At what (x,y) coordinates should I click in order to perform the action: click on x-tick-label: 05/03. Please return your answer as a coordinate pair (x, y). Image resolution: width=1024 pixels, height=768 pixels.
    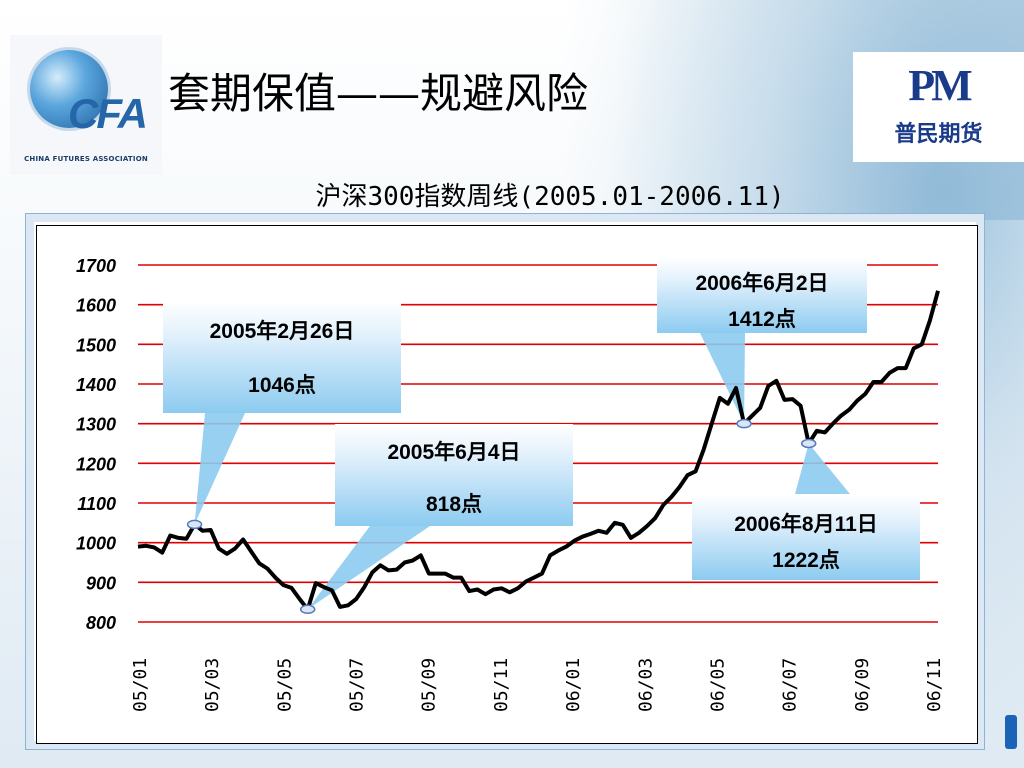
    Looking at the image, I should click on (212, 685).